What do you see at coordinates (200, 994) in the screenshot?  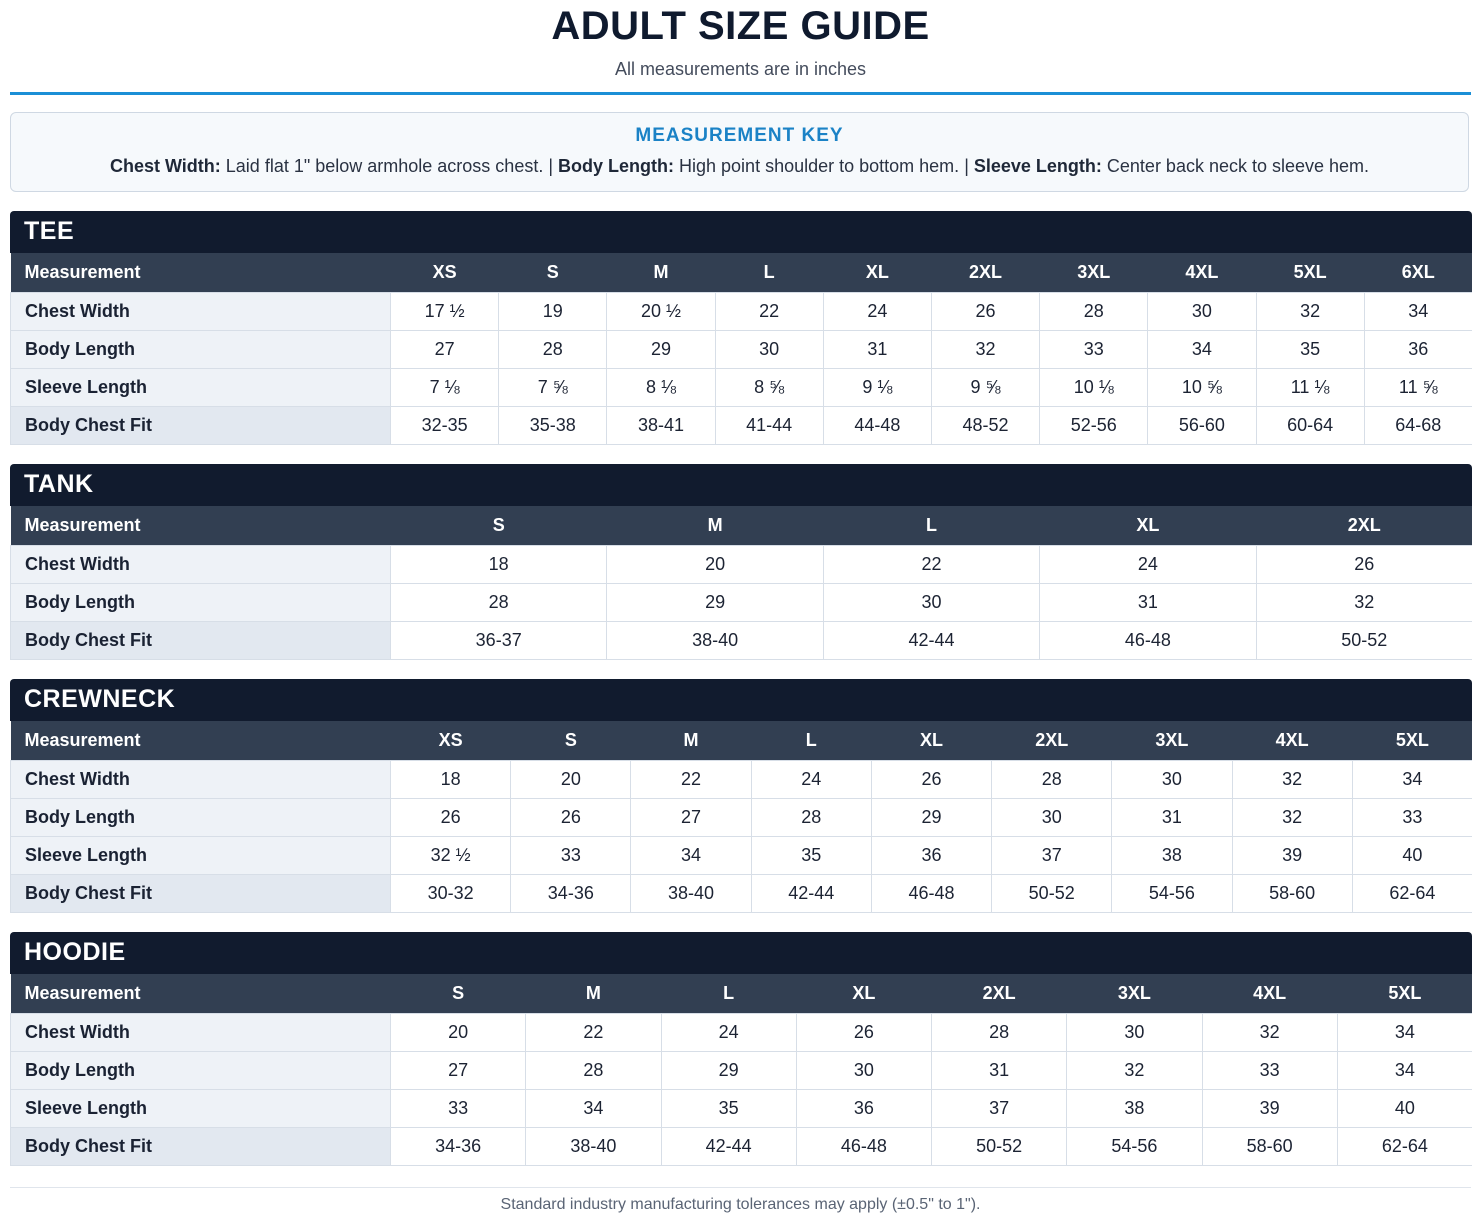 I see `measurement-column-header: Measurement` at bounding box center [200, 994].